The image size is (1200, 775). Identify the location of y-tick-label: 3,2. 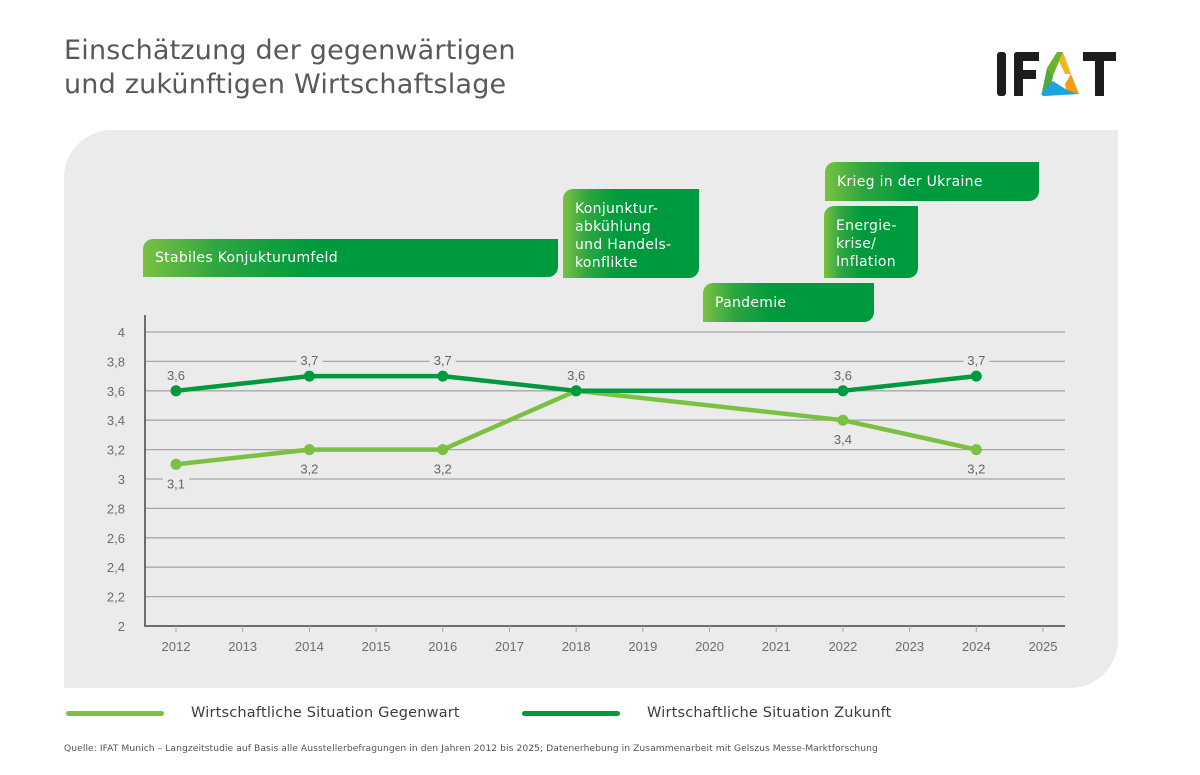
(116, 450).